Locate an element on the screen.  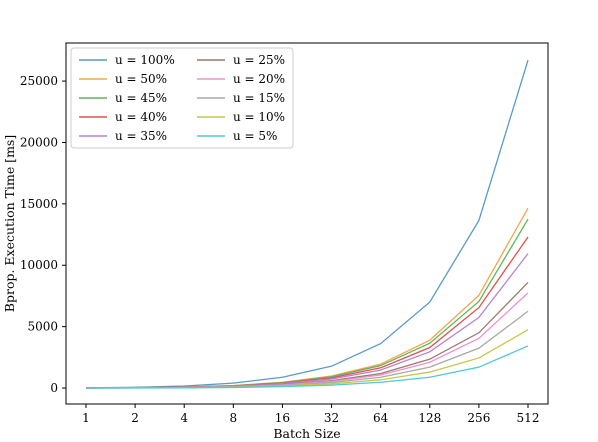
x-tick-label: 128 is located at coordinates (429, 418).